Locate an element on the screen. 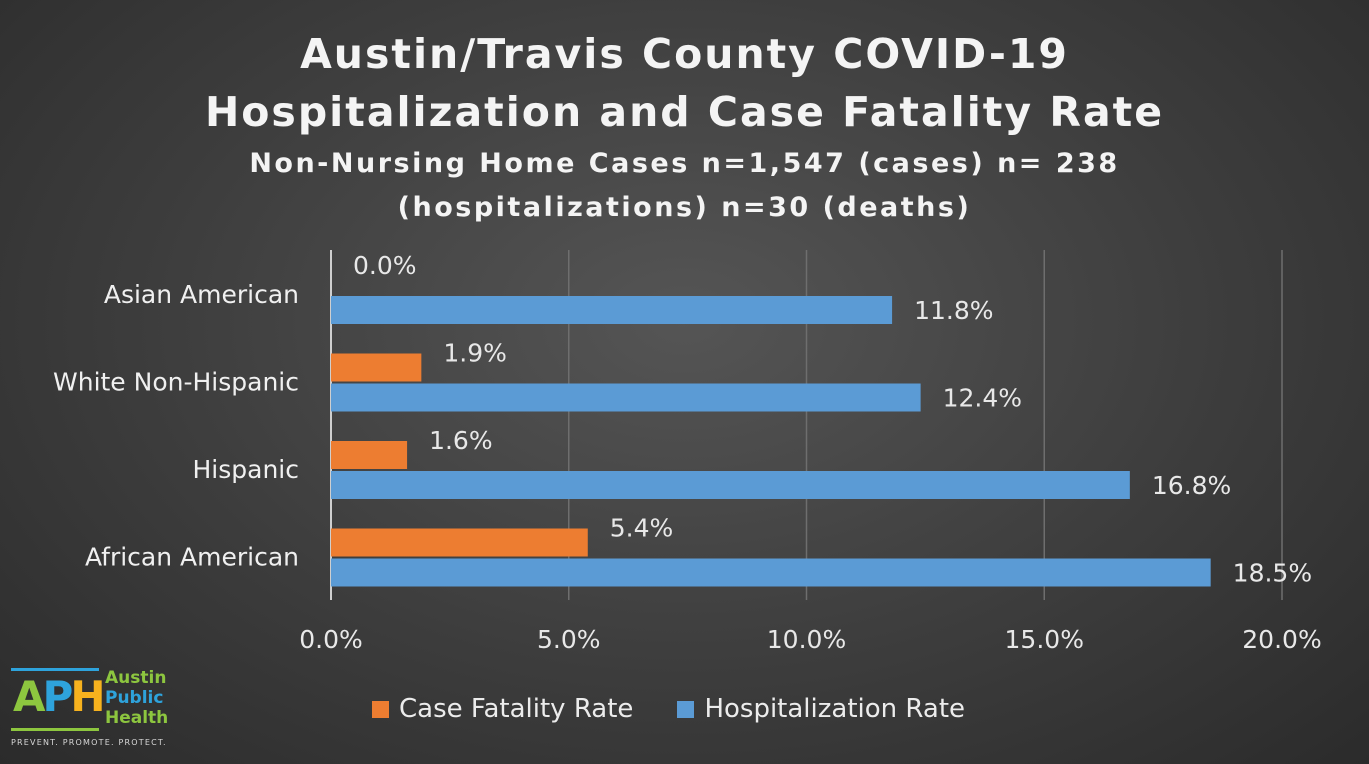  bar-hospitalization-rate-asian-american is located at coordinates (612, 310).